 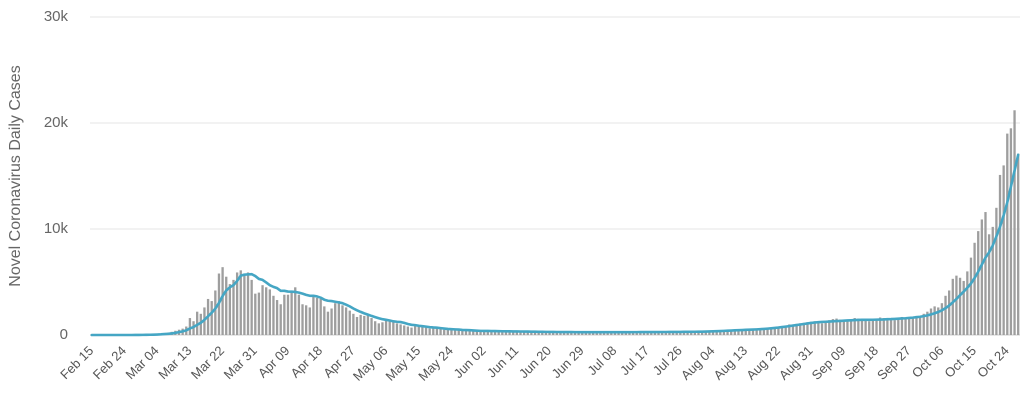 What do you see at coordinates (469, 362) in the screenshot?
I see `x-tick-label: Jun 02` at bounding box center [469, 362].